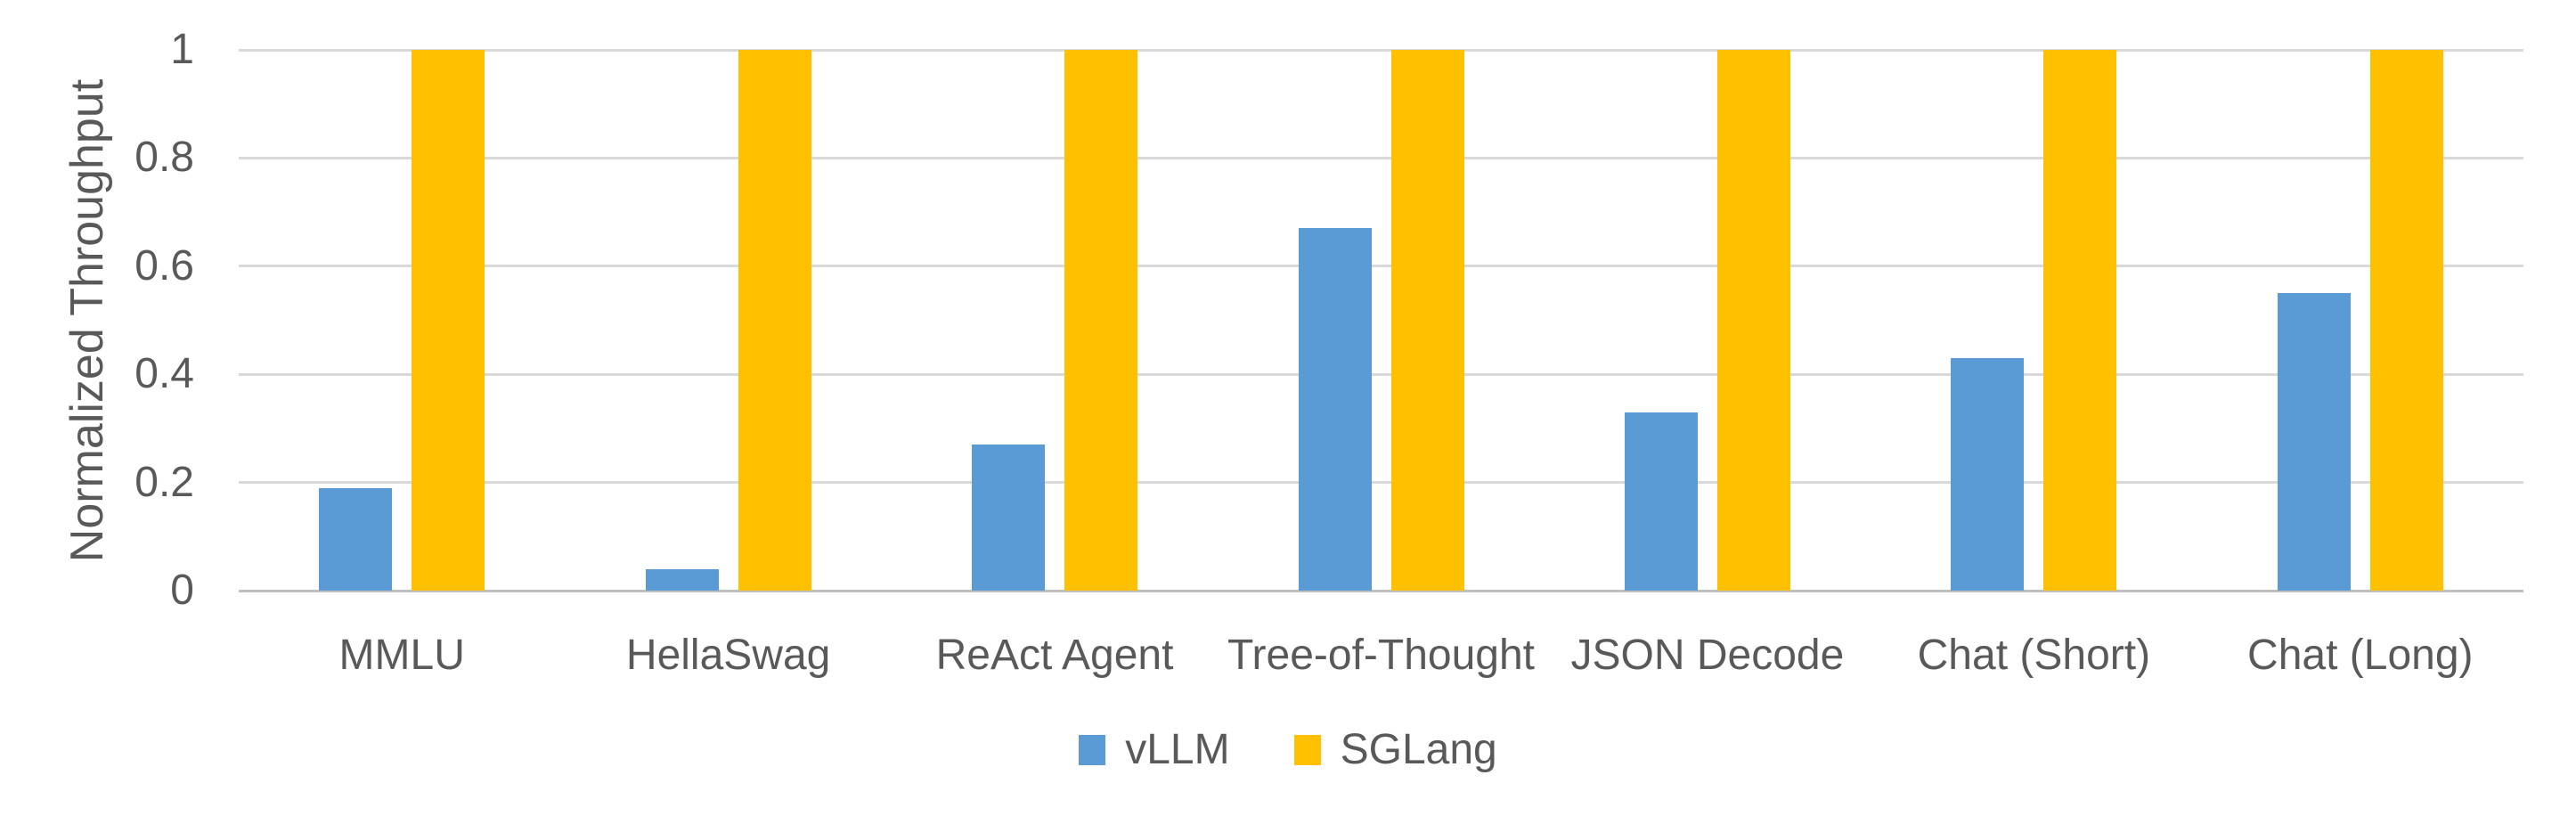  Describe the element at coordinates (165, 158) in the screenshot. I see `y-tick-label: 0.8` at that location.